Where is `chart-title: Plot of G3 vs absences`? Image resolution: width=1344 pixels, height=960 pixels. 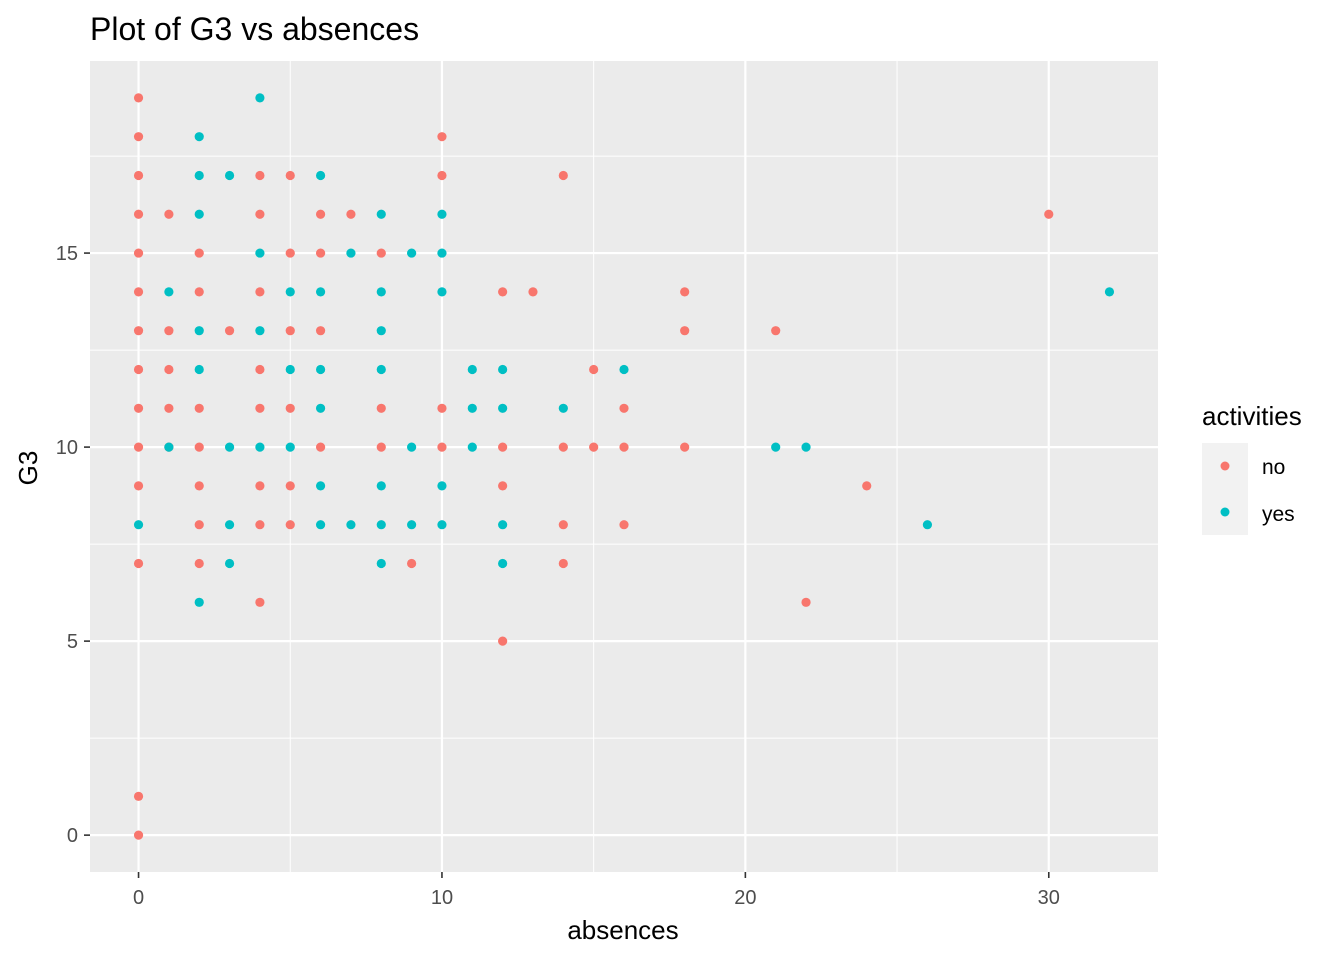 chart-title: Plot of G3 vs absences is located at coordinates (254, 29).